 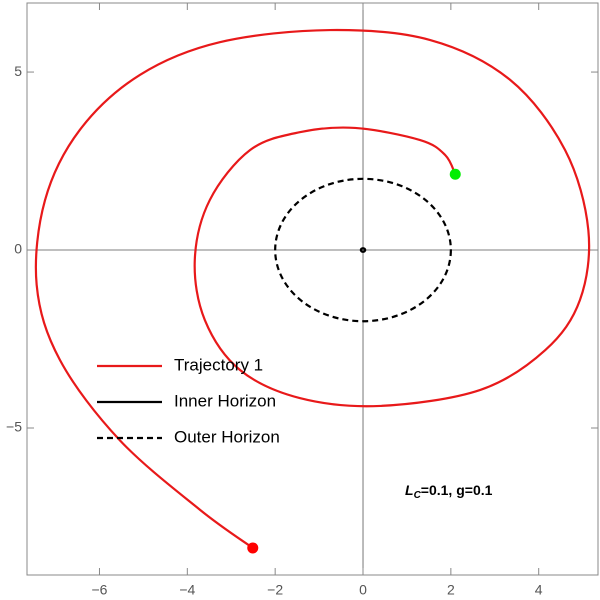 I want to click on legend-label: Trajectory 1, so click(x=218, y=364).